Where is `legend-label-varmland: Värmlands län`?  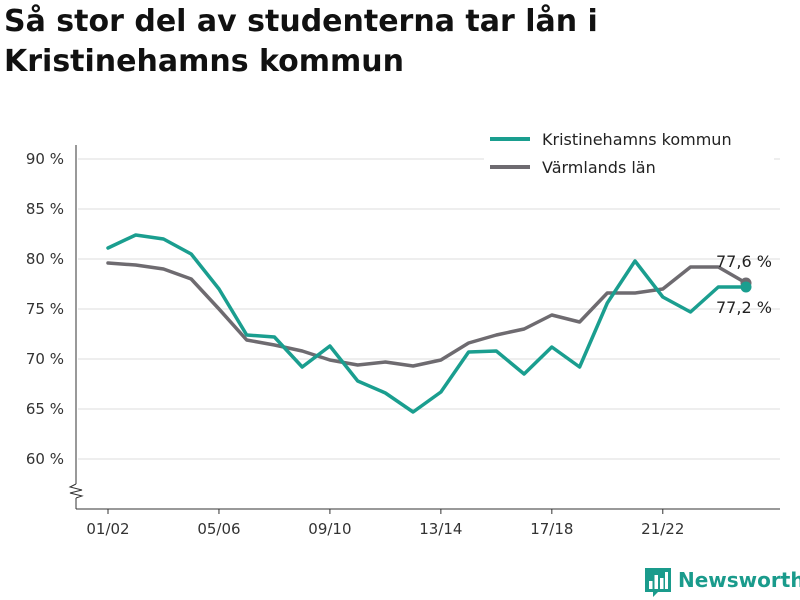
legend-label-varmland: Värmlands län is located at coordinates (599, 167).